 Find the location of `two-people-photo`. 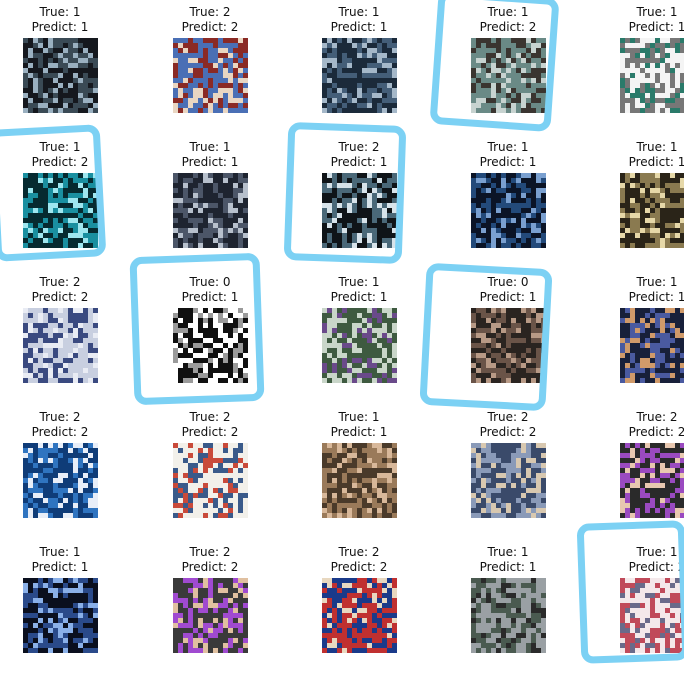

two-people-photo is located at coordinates (359, 480).